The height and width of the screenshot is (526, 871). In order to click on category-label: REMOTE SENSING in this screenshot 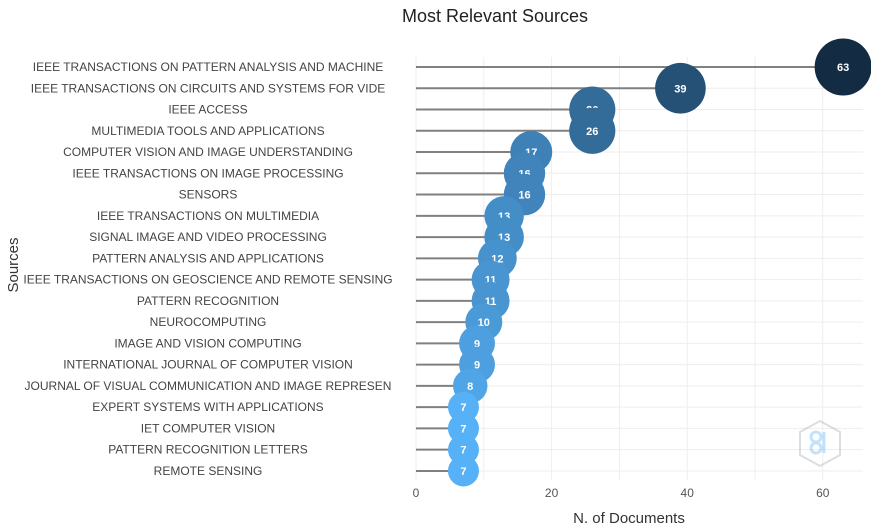, I will do `click(208, 471)`.